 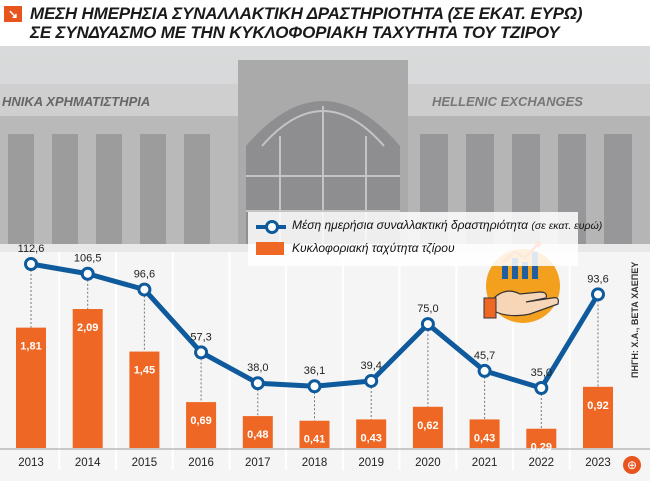 I want to click on bar-2019, so click(x=371, y=433).